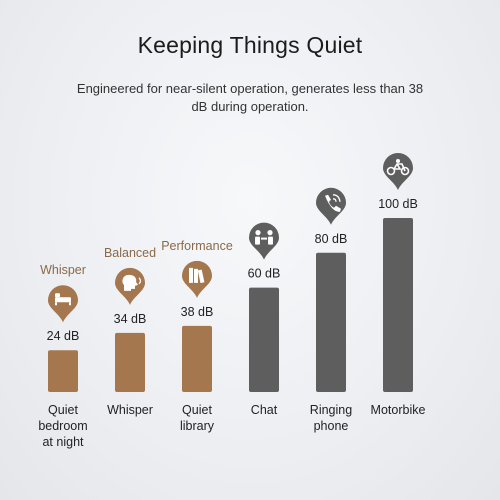 The height and width of the screenshot is (500, 500). I want to click on mode-label: Whisper, so click(63, 270).